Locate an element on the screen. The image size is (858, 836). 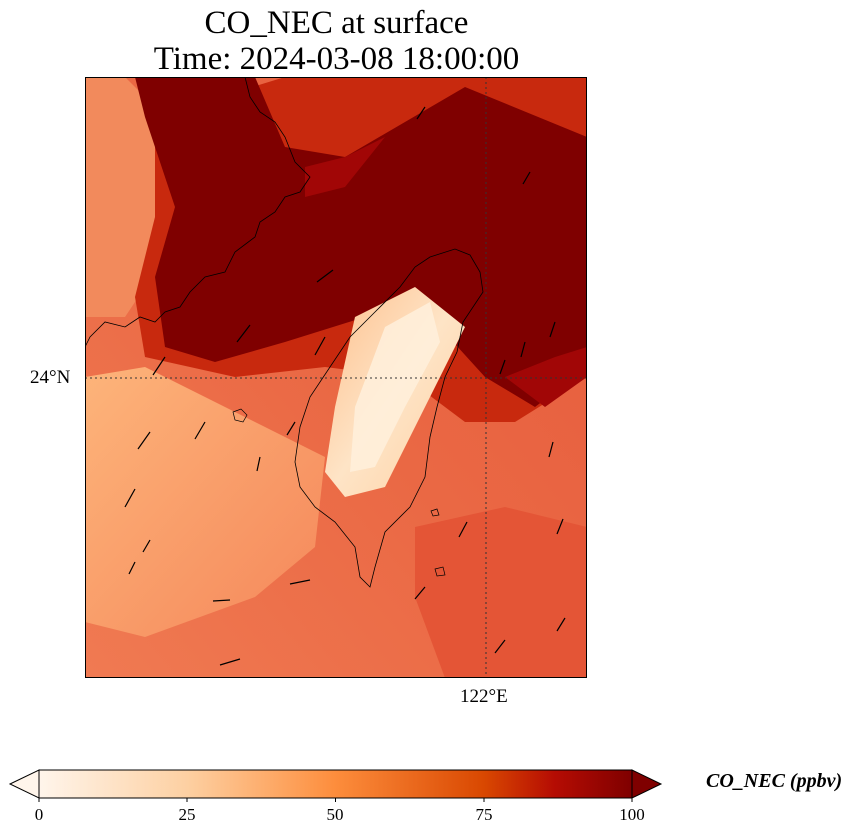
taiwan-outline is located at coordinates (389, 418).